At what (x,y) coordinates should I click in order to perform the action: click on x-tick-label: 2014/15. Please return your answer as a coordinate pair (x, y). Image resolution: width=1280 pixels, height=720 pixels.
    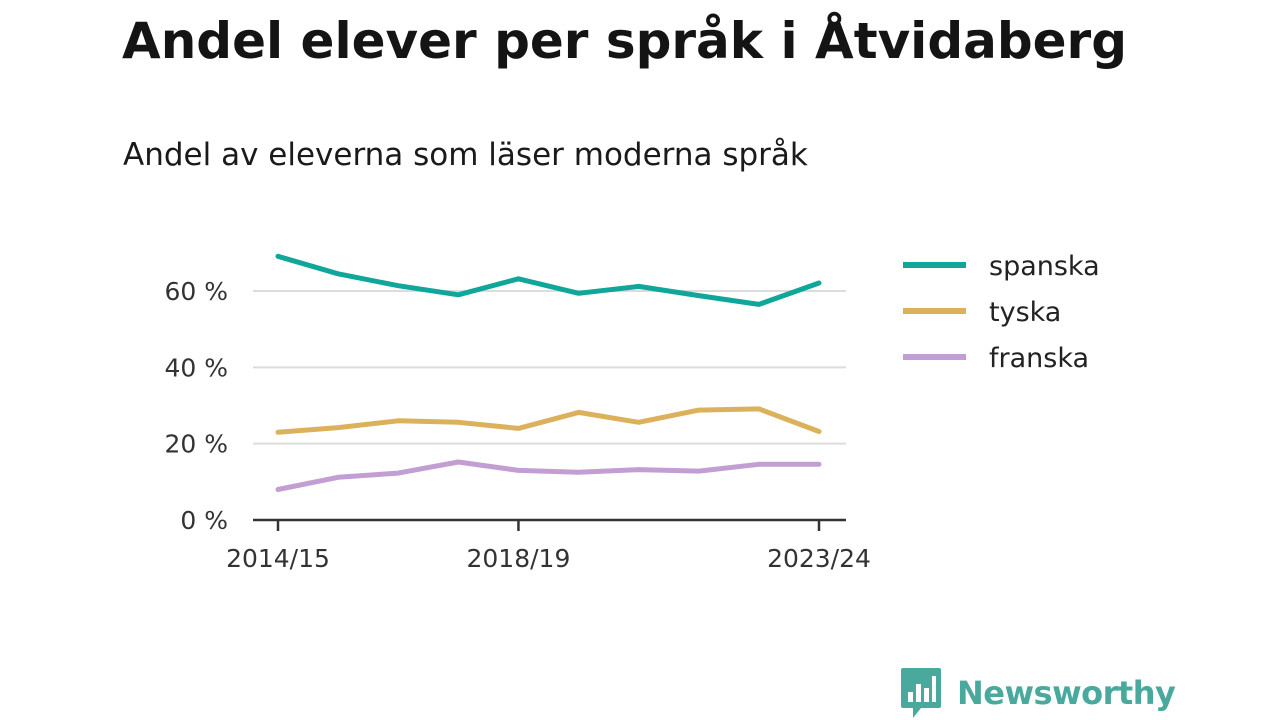
    Looking at the image, I should click on (278, 558).